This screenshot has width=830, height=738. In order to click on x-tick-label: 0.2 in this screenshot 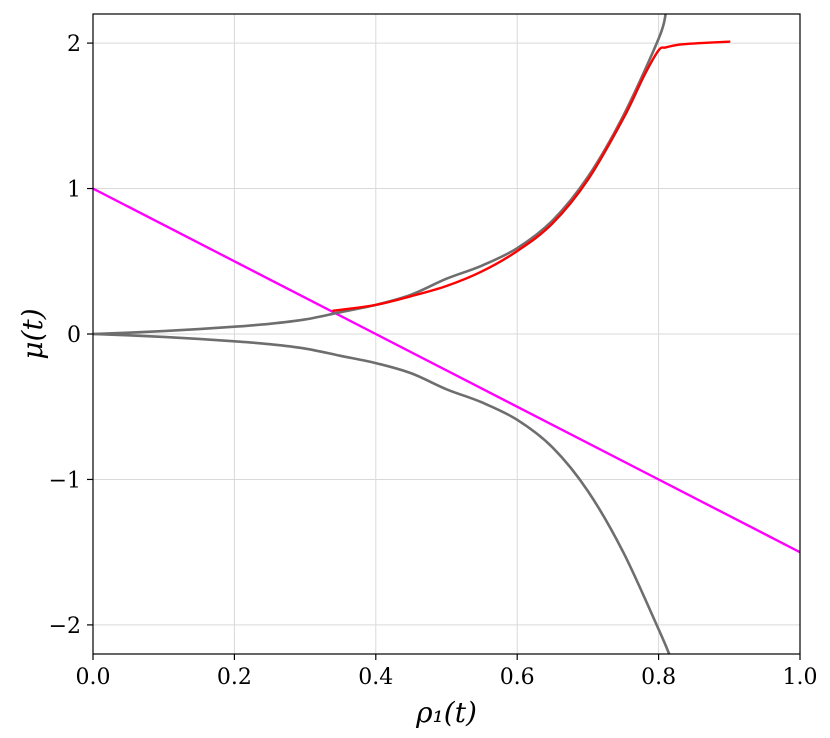, I will do `click(234, 677)`.